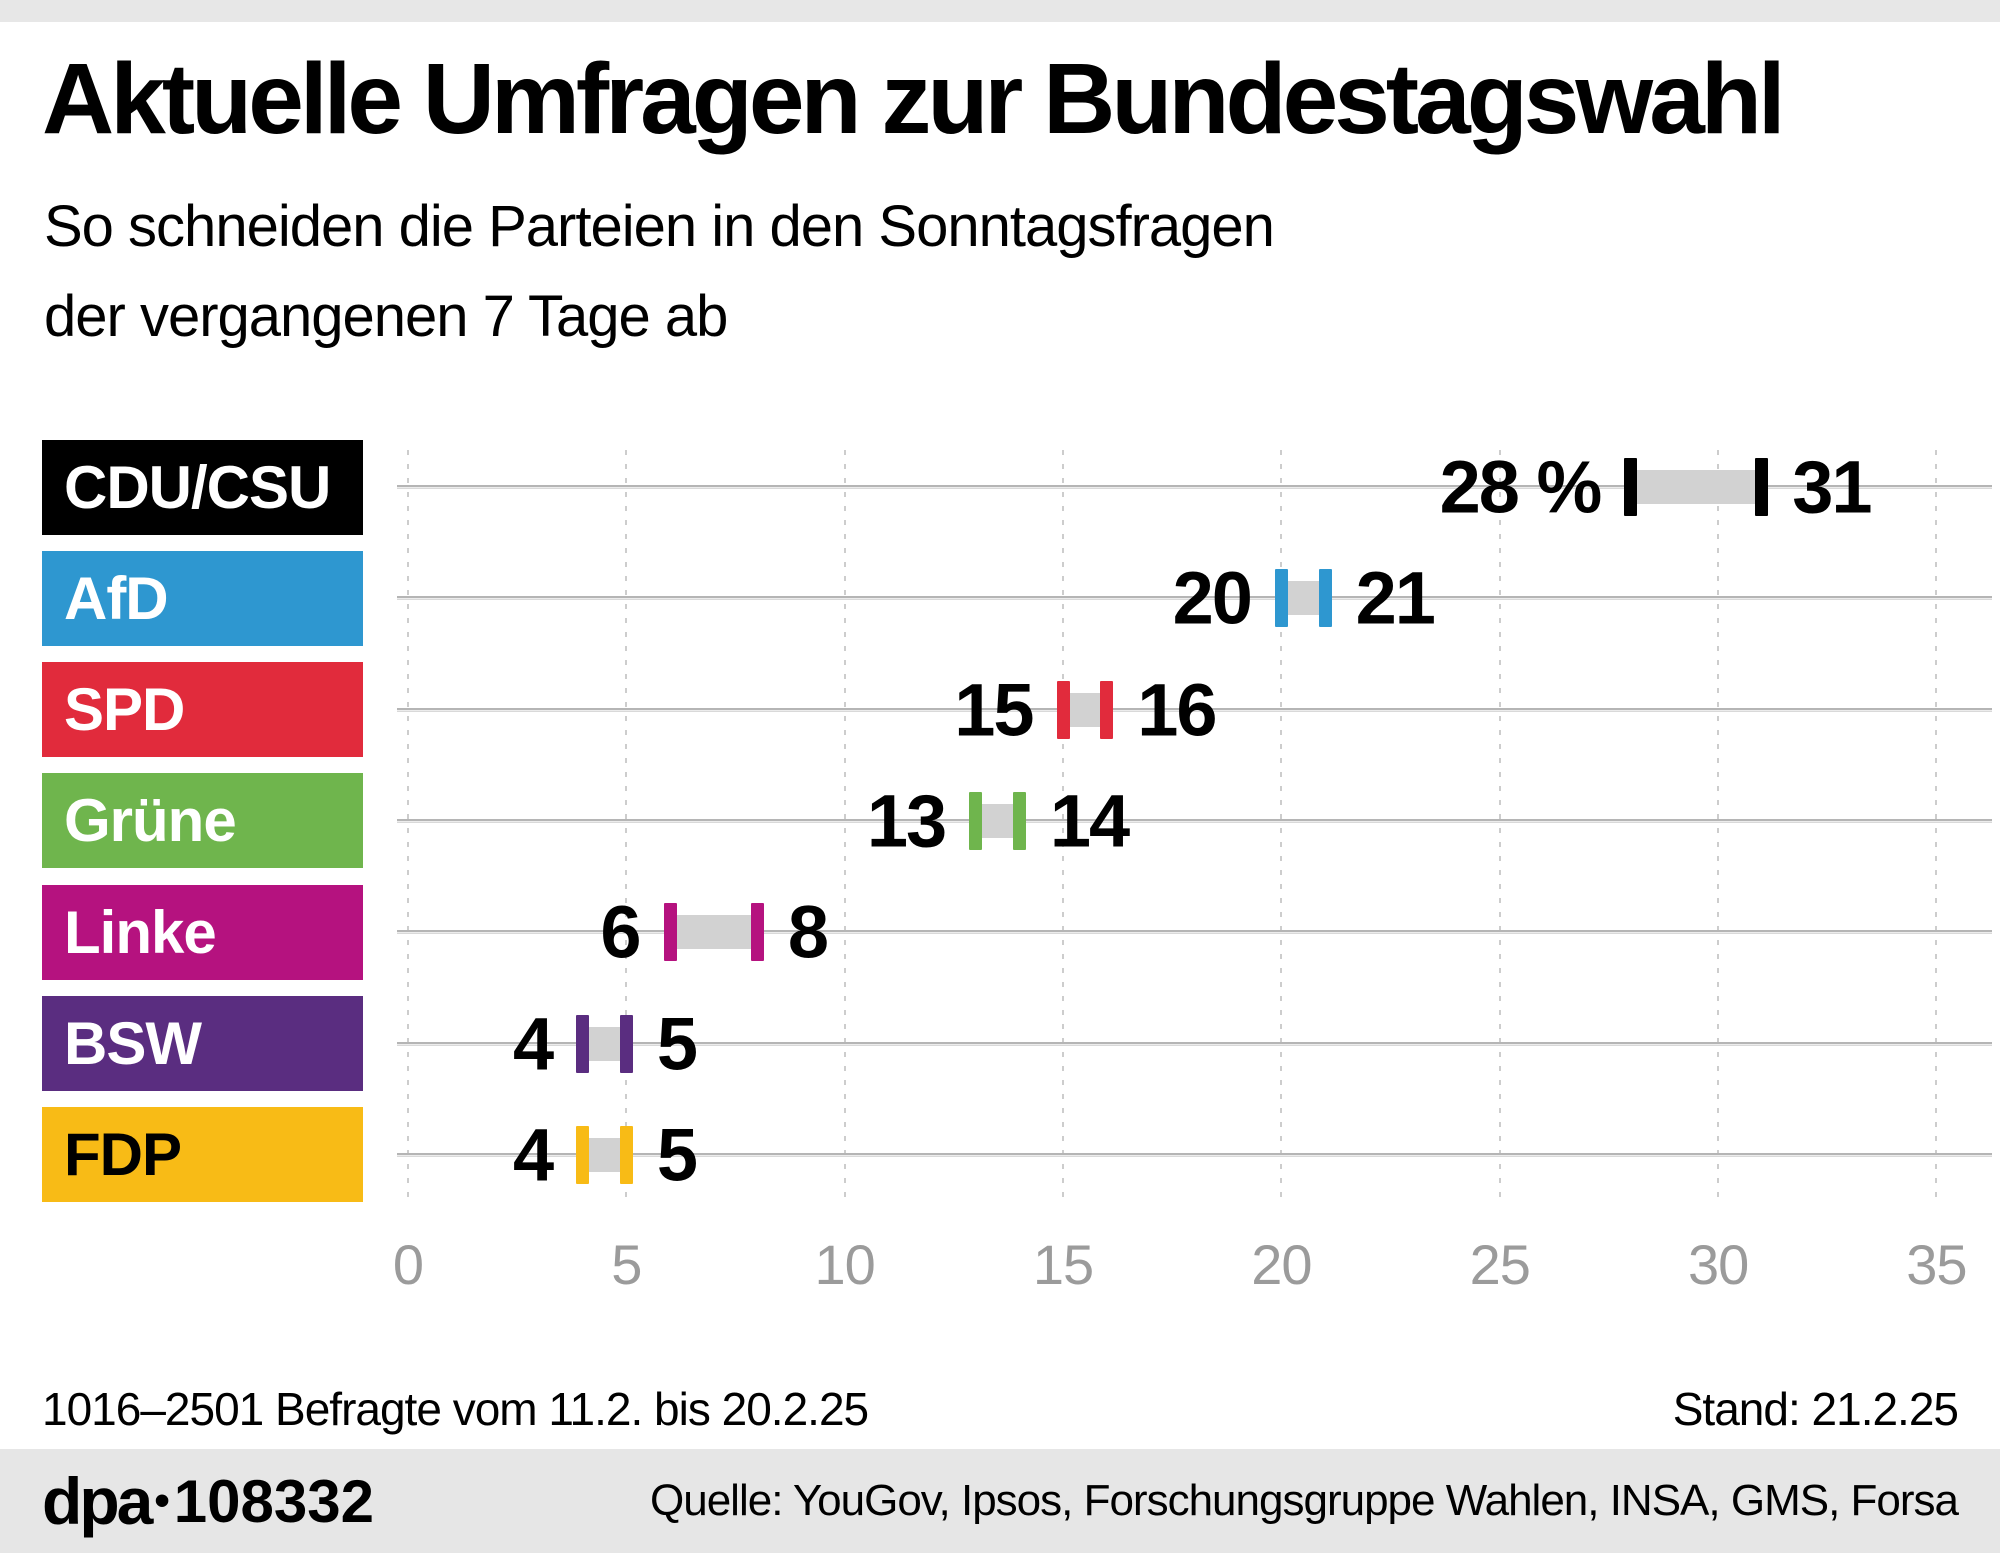  What do you see at coordinates (626, 1264) in the screenshot?
I see `axis-tick-label-5: 5` at bounding box center [626, 1264].